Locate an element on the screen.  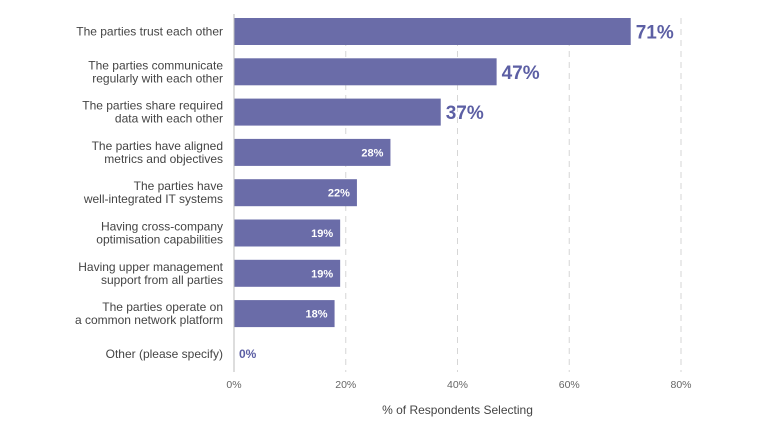
category-label: regularly with each other is located at coordinates (157, 78).